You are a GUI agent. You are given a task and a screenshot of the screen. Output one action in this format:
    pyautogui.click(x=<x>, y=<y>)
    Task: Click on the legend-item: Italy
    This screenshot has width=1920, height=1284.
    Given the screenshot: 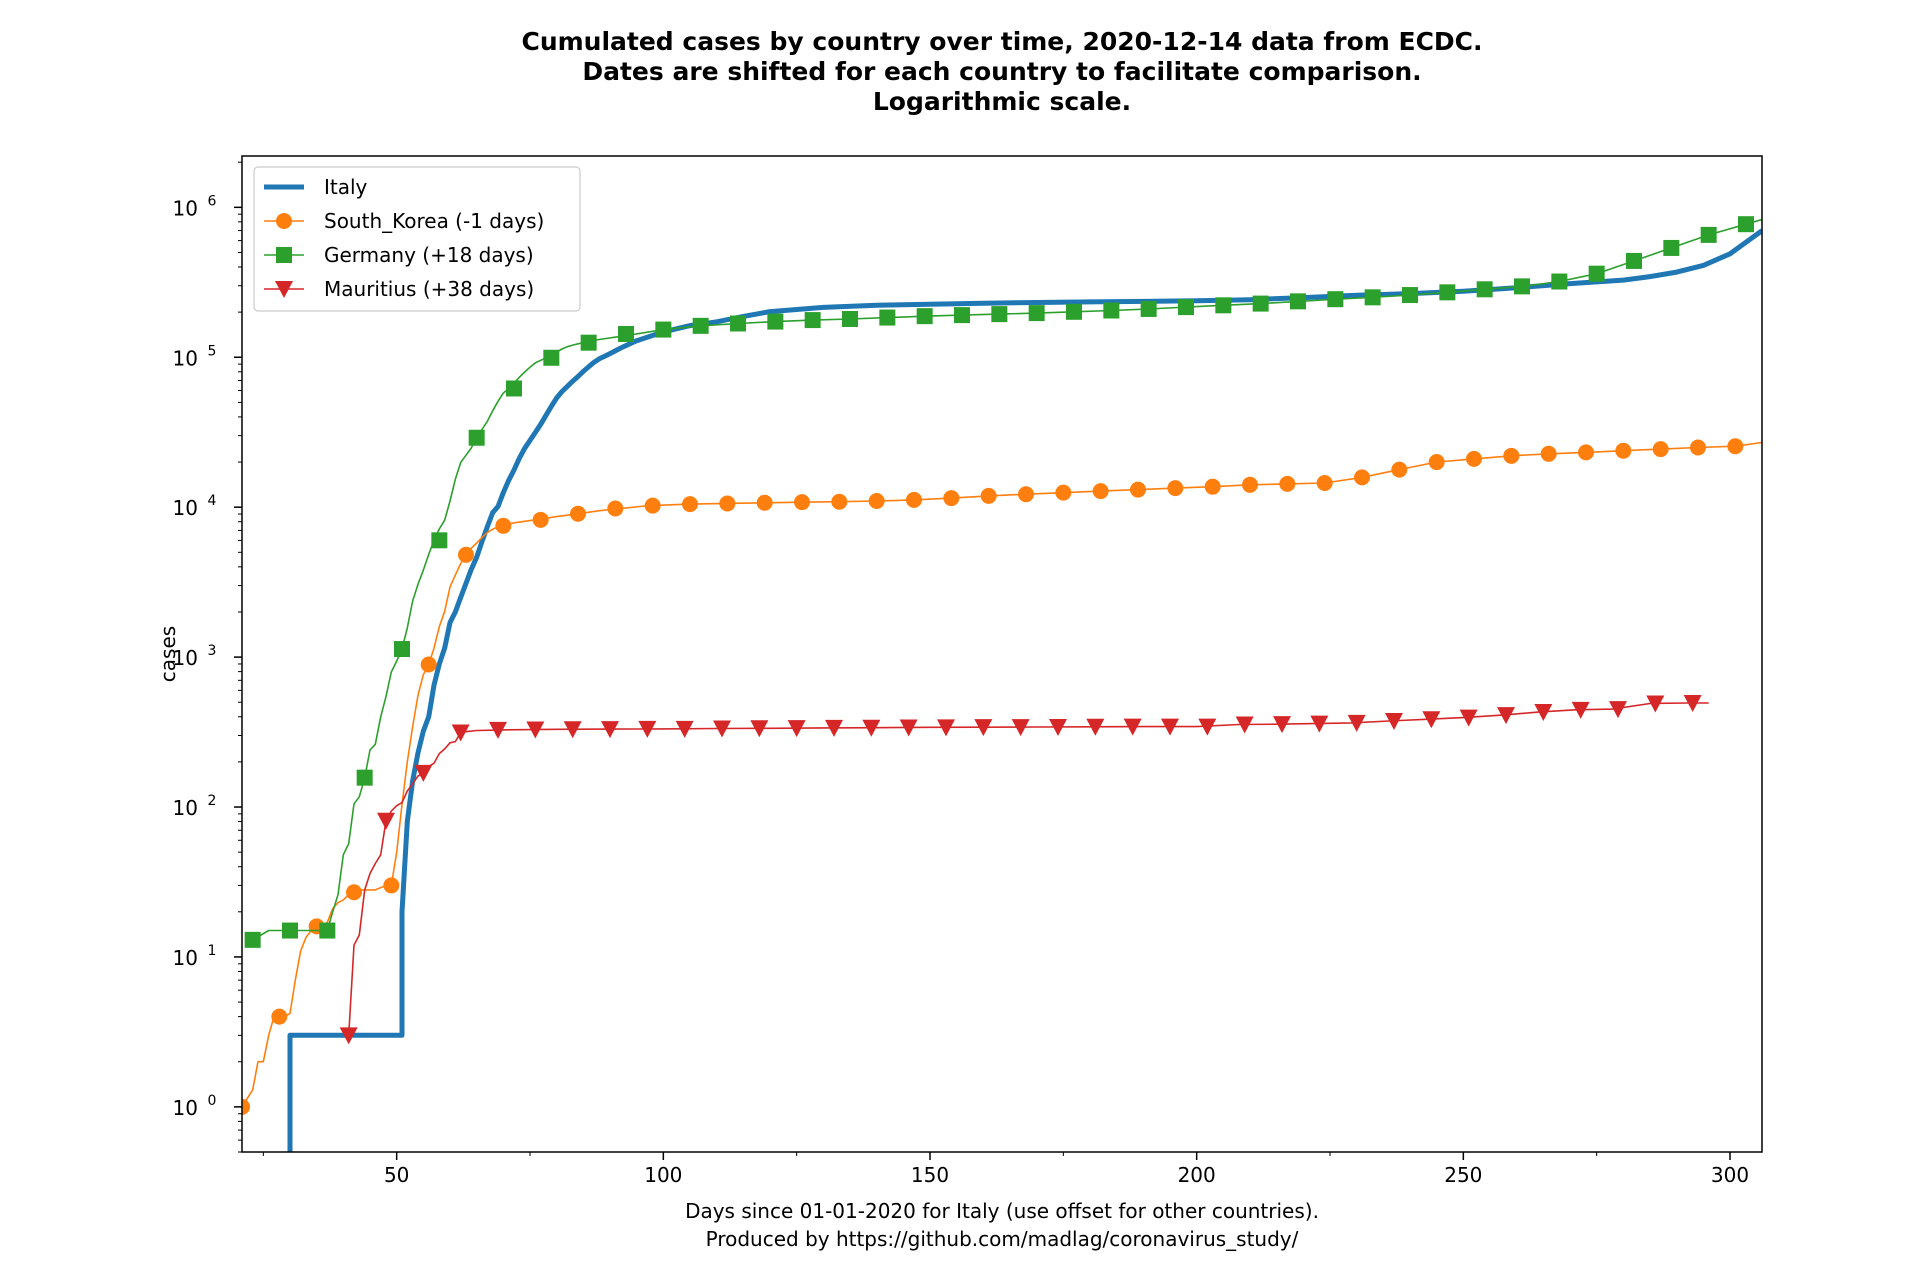 What is the action you would take?
    pyautogui.click(x=316, y=187)
    